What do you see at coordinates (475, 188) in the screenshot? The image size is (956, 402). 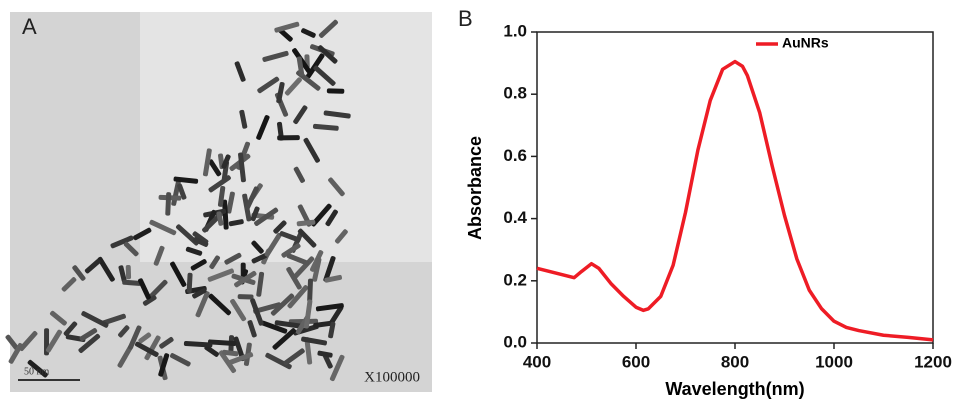 I see `y-axis-label: Absorbance` at bounding box center [475, 188].